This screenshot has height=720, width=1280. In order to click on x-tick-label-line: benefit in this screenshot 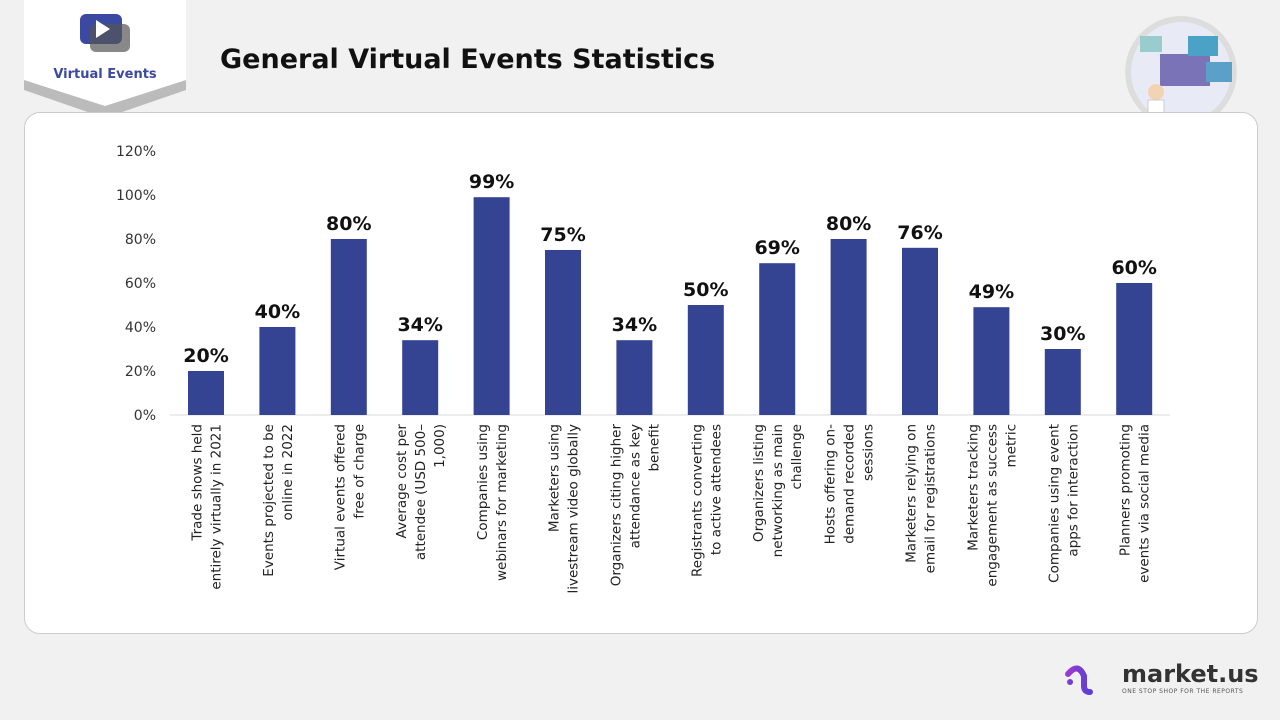, I will do `click(654, 448)`.